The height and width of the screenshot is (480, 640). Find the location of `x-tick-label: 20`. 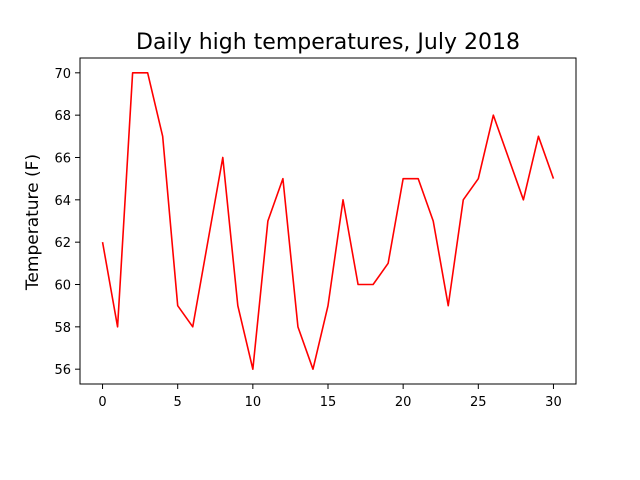

x-tick-label: 20 is located at coordinates (403, 402).